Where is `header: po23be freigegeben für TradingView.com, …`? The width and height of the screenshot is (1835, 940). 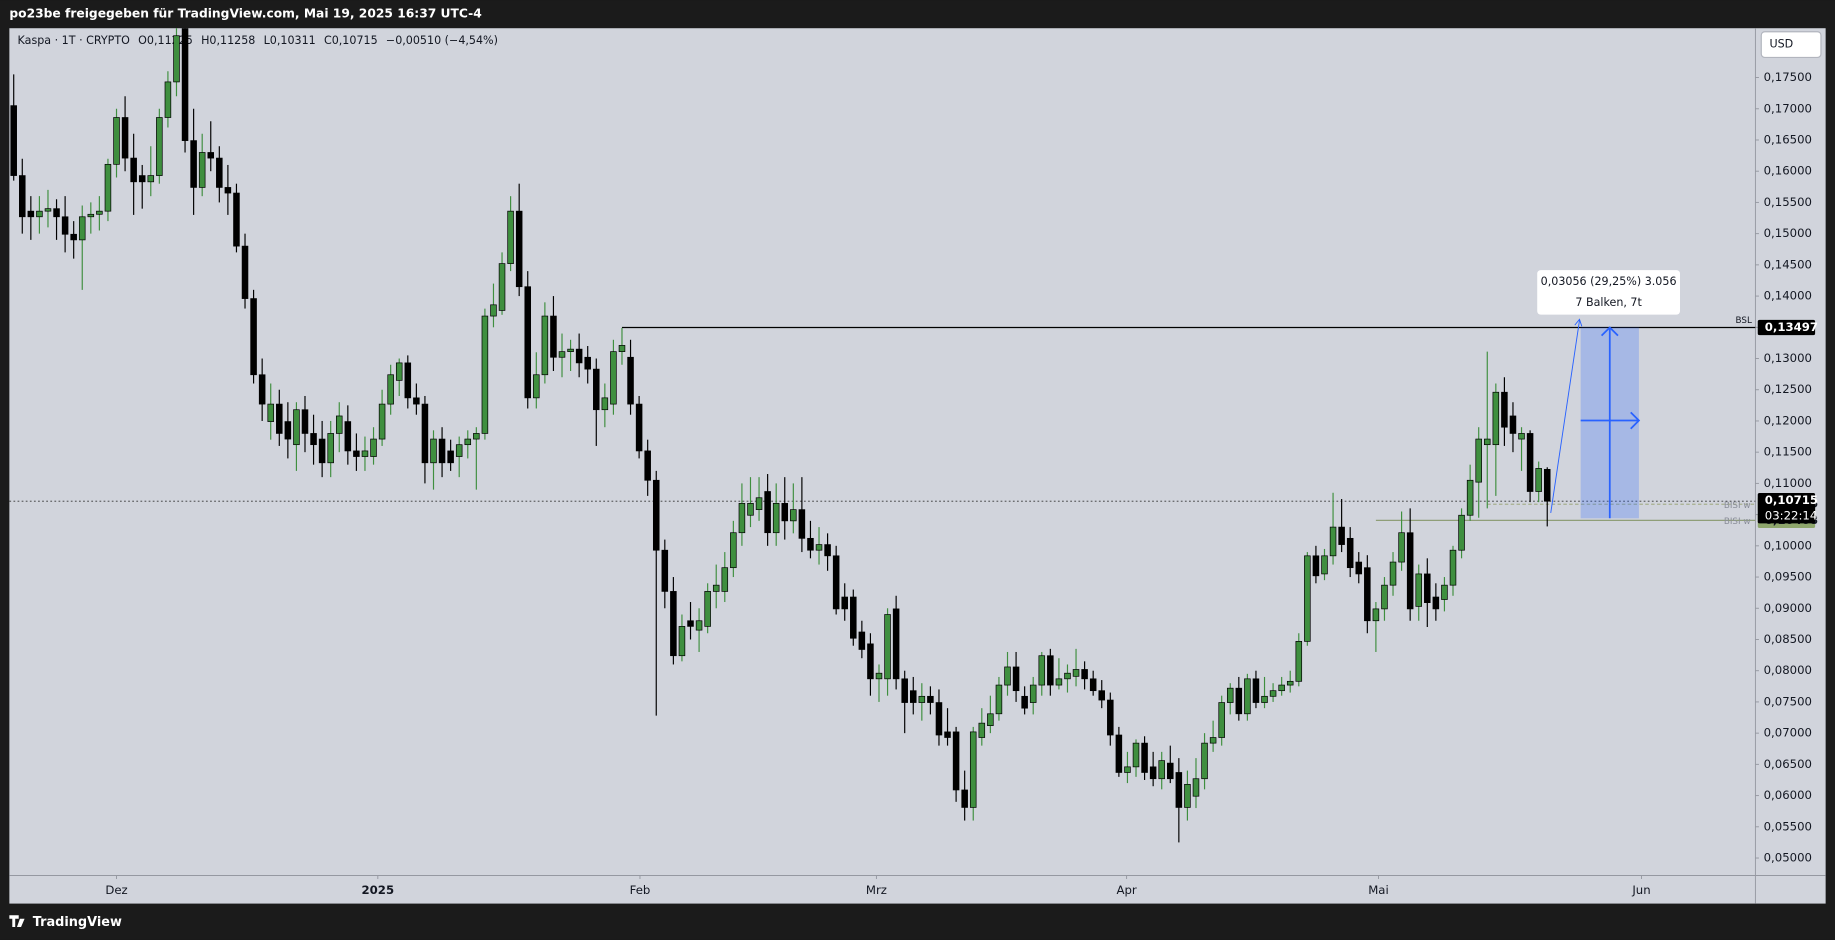
header: po23be freigegeben für TradingView.com, … is located at coordinates (245, 14).